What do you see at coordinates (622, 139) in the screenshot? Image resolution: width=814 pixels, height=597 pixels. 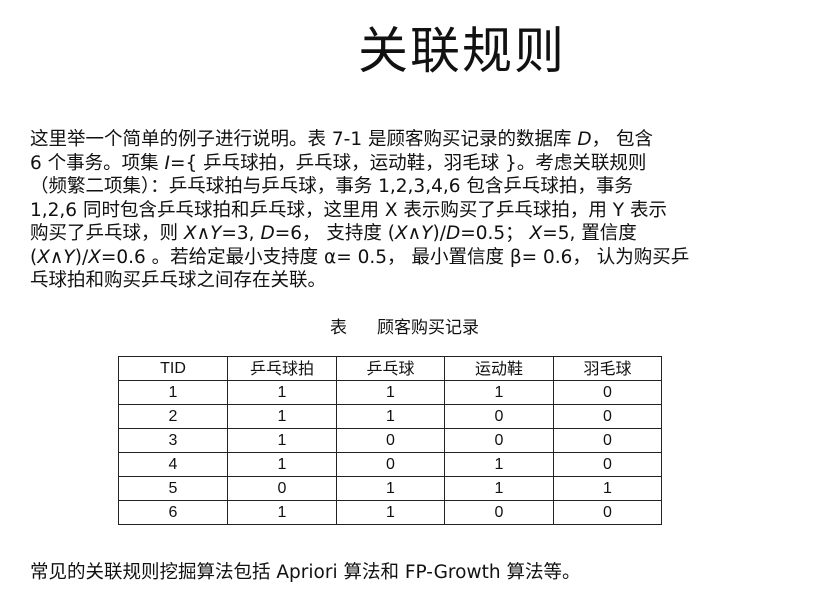 I see `text-run: ， 包含` at bounding box center [622, 139].